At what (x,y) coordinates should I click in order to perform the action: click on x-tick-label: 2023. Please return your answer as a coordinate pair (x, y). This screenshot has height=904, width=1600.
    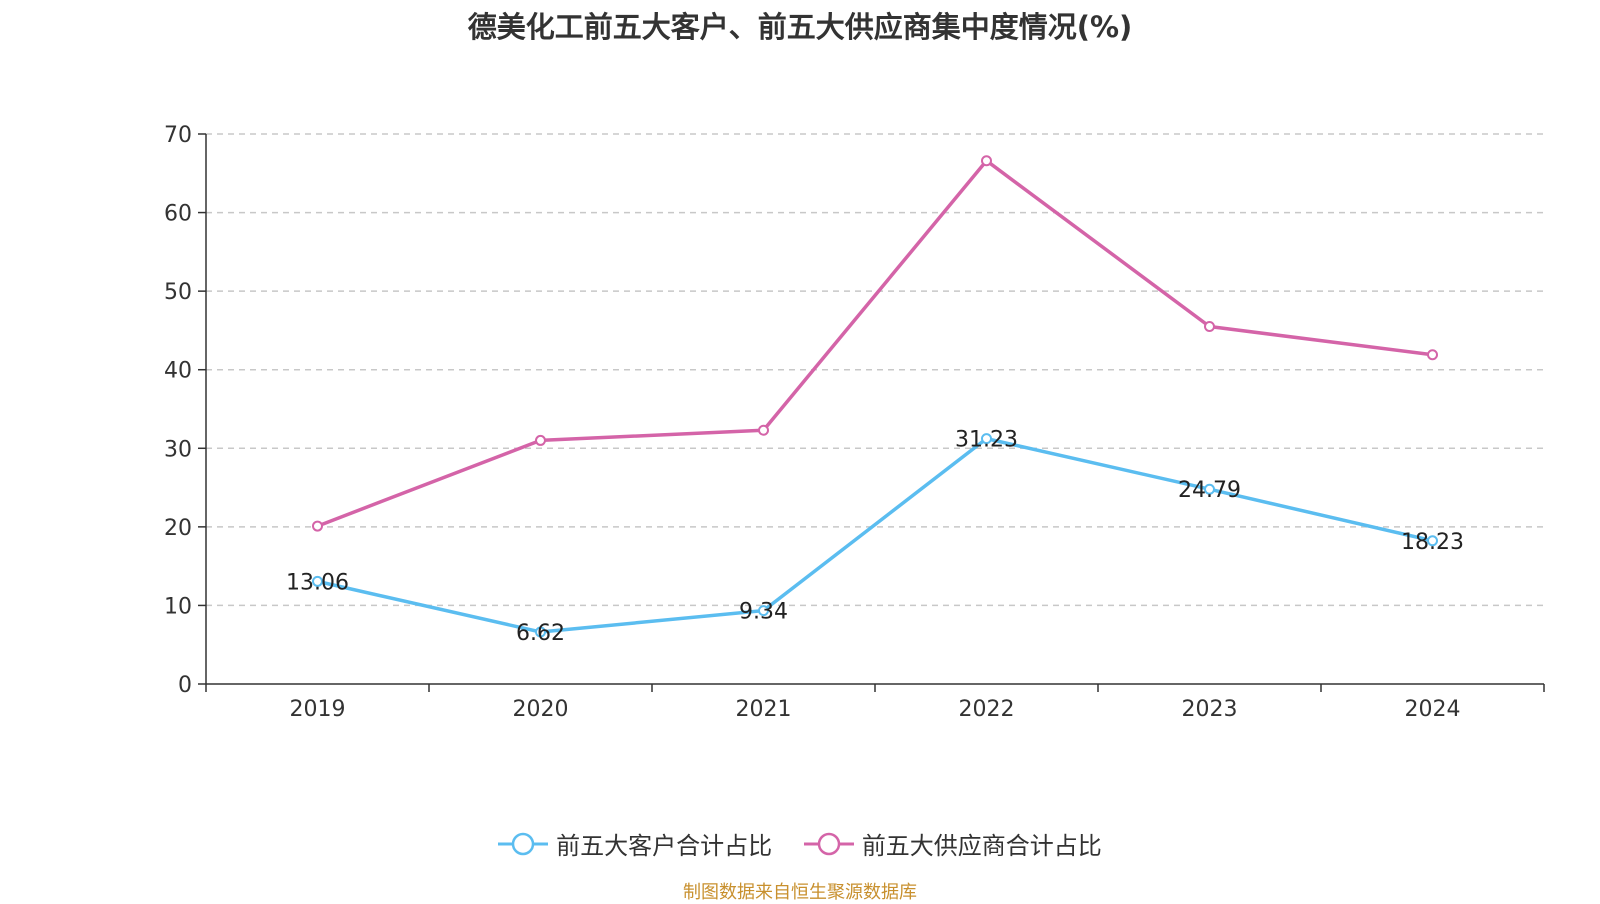
    Looking at the image, I should click on (1210, 709).